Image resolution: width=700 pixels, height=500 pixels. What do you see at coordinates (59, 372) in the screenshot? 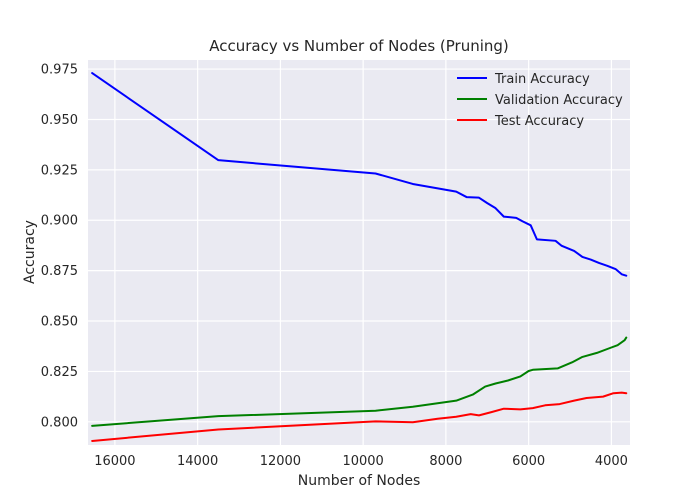
I see `y-tick-label: 0.825` at bounding box center [59, 372].